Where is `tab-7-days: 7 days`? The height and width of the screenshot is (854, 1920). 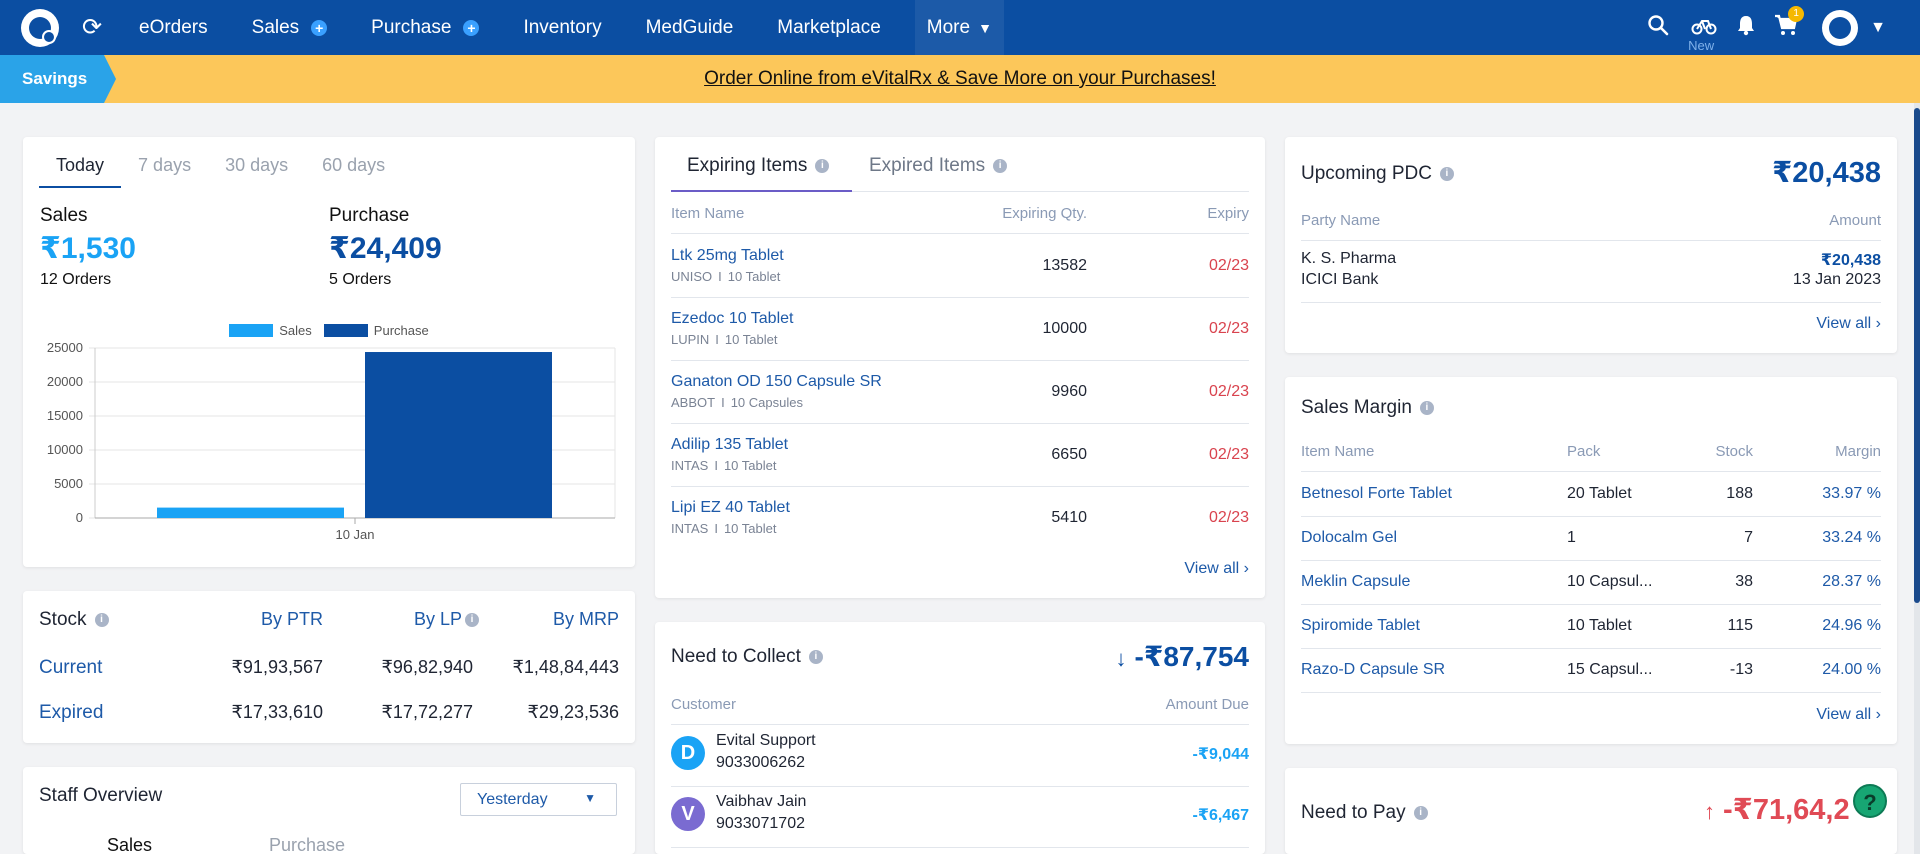
tab-7-days: 7 days is located at coordinates (165, 165).